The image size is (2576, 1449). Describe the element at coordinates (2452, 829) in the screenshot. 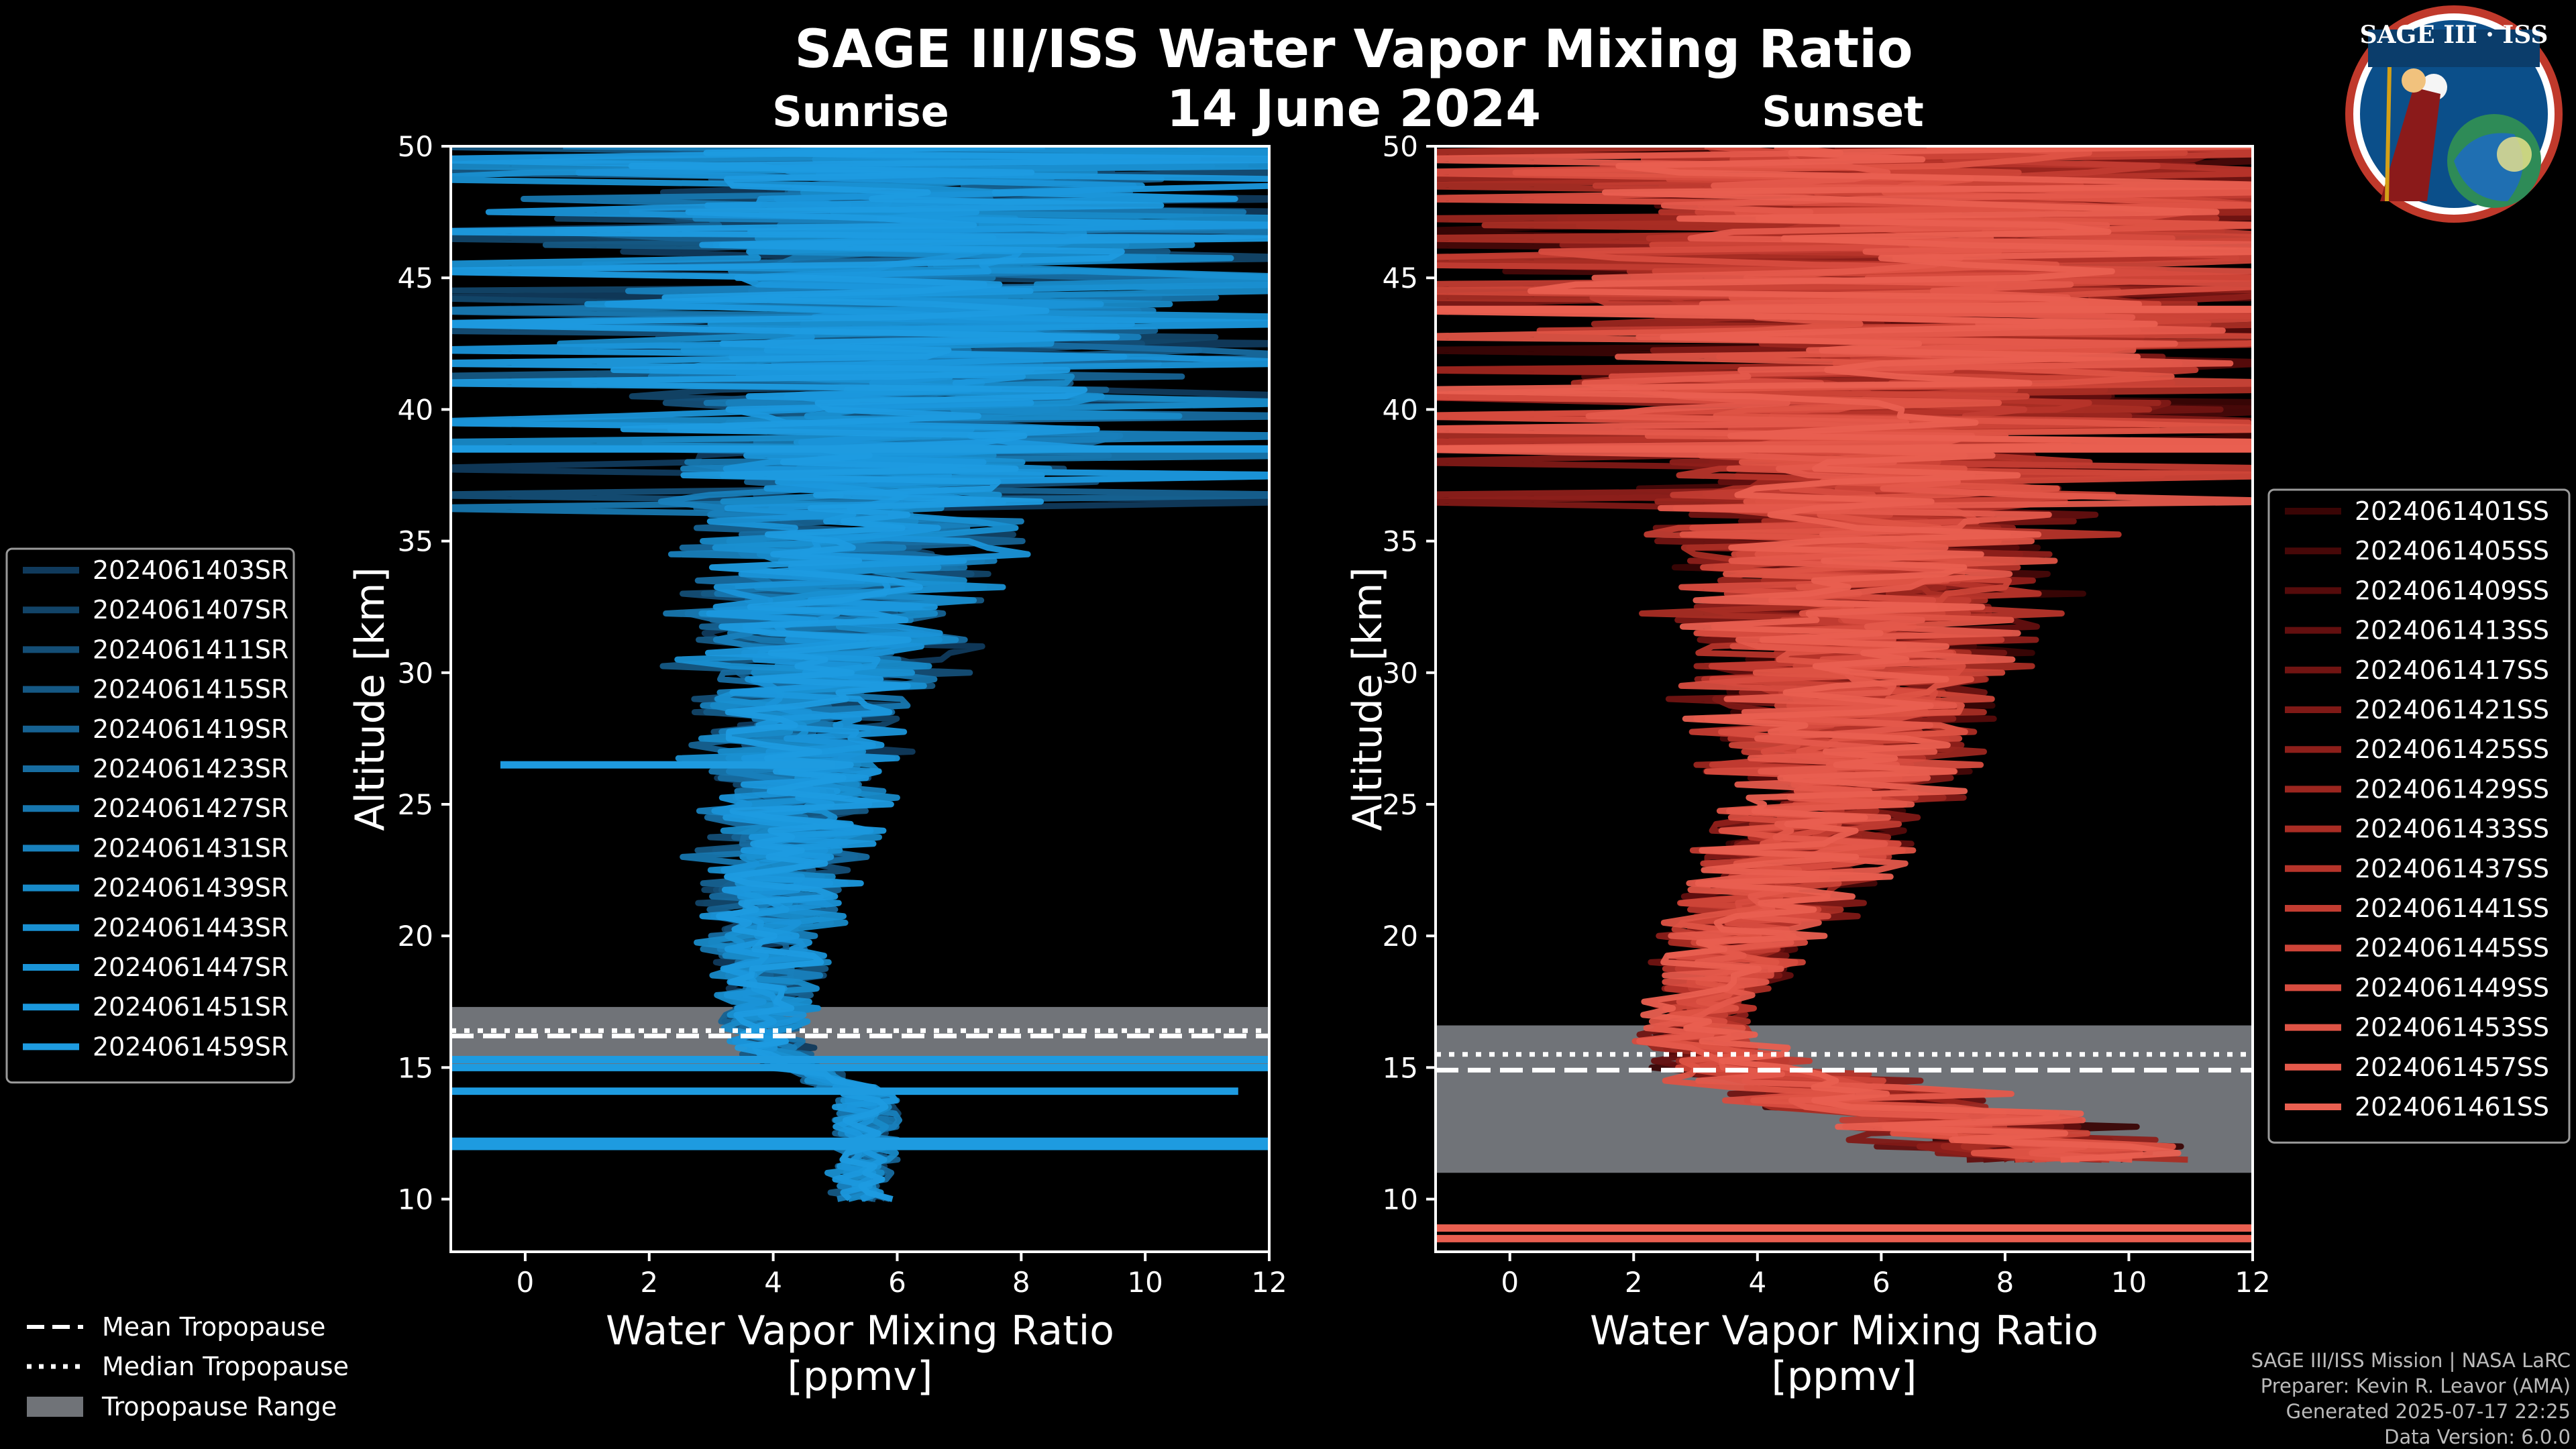

I see `legend-item-label: 2024061433SS` at that location.